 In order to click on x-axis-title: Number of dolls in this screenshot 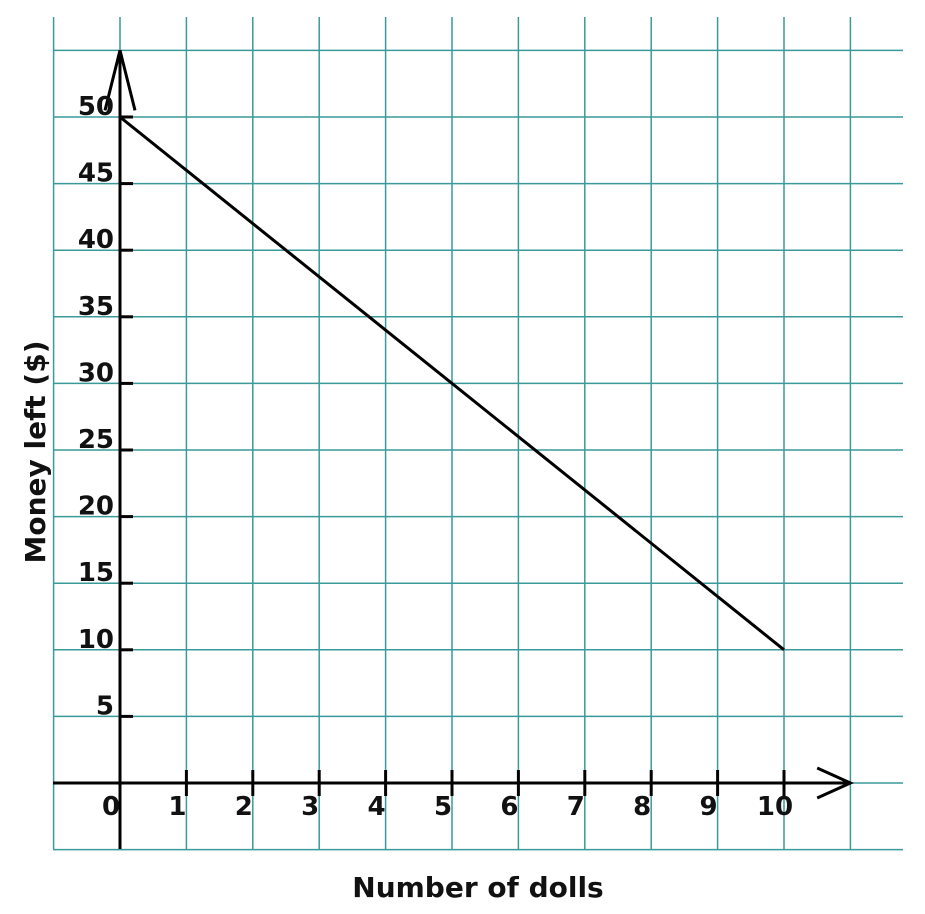, I will do `click(477, 887)`.